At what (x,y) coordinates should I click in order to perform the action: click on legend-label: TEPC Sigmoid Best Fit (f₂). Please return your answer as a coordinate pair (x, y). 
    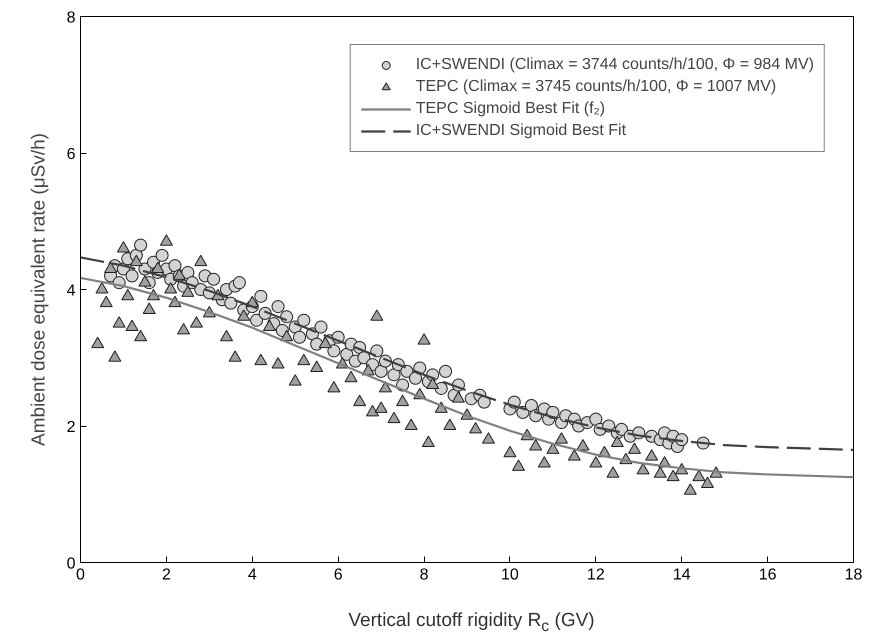
    Looking at the image, I should click on (511, 109).